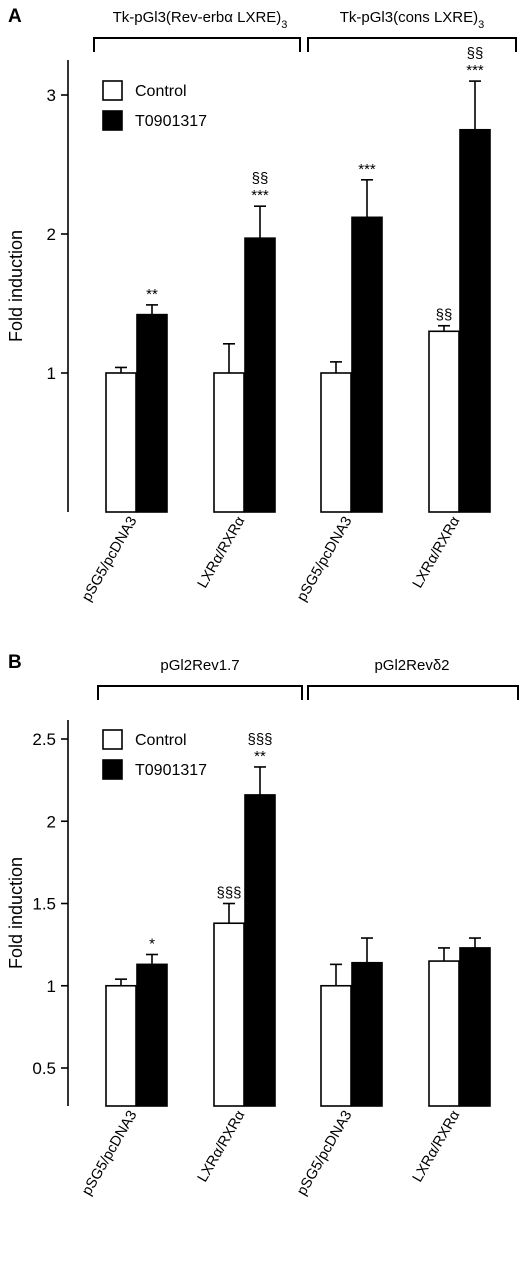  What do you see at coordinates (199, 665) in the screenshot?
I see `group-label: pGl2Rev1.7` at bounding box center [199, 665].